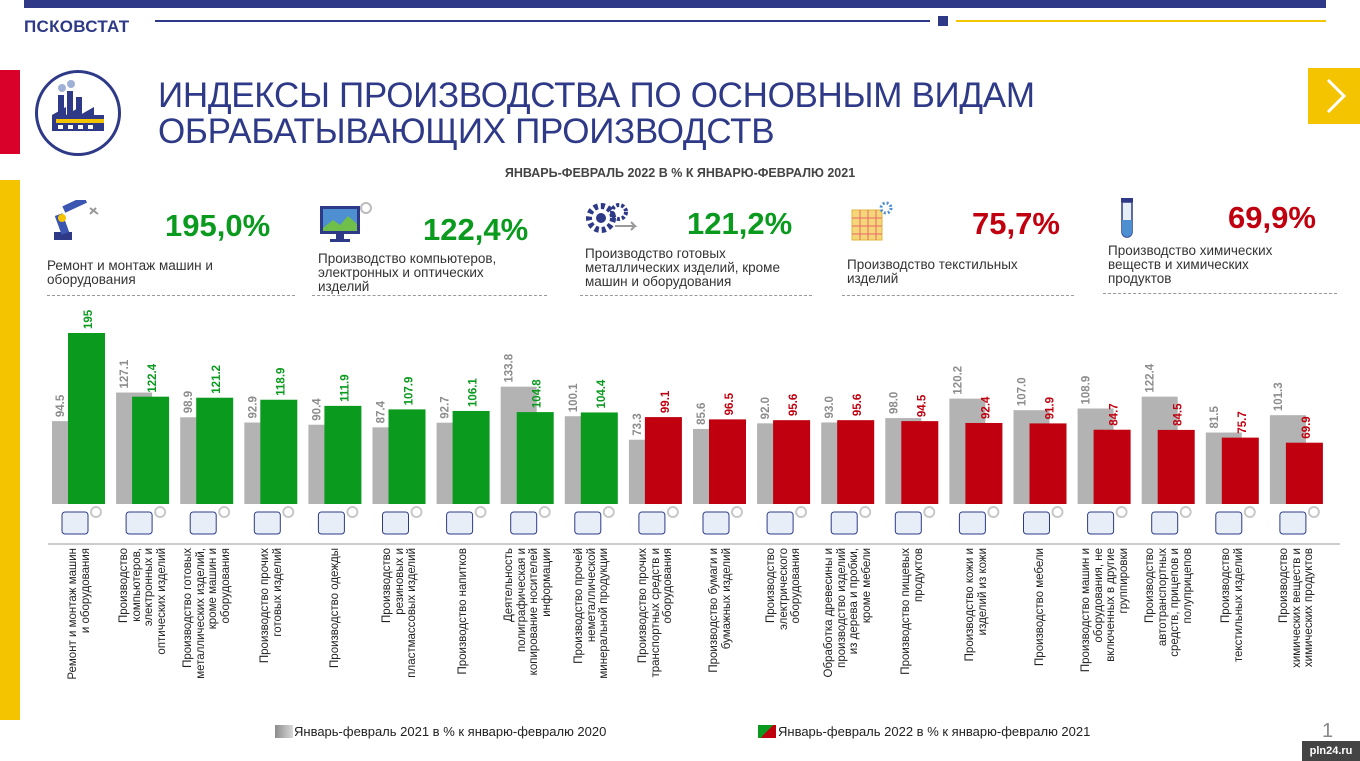 The width and height of the screenshot is (1360, 761). I want to click on data-label-prev-17: 122.4, so click(1151, 377).